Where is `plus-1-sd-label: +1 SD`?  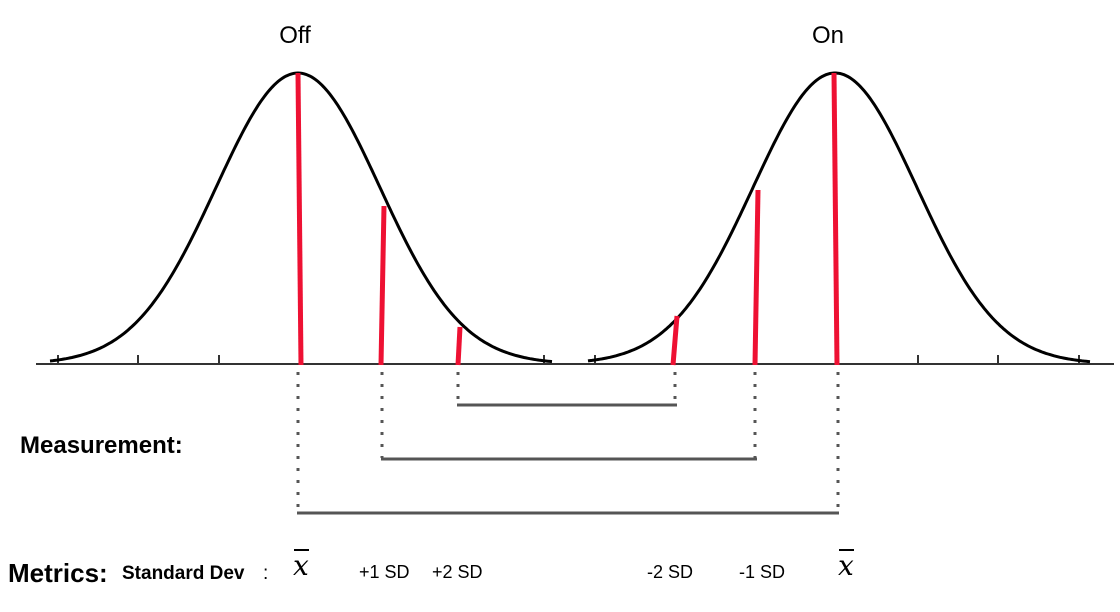
plus-1-sd-label: +1 SD is located at coordinates (384, 572).